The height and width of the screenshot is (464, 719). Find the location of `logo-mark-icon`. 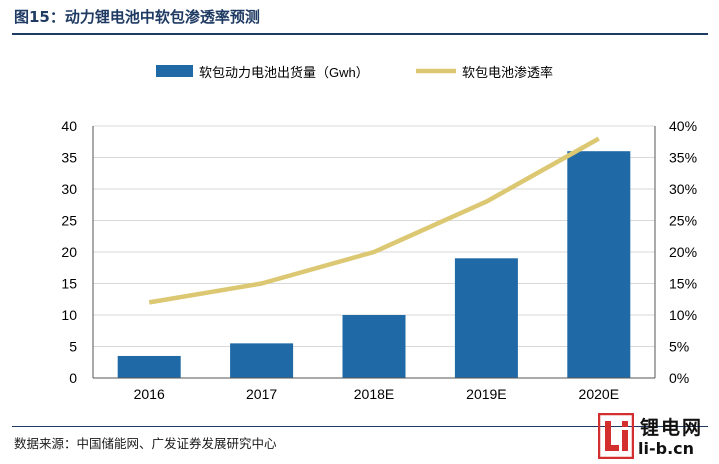

logo-mark-icon is located at coordinates (616, 436).